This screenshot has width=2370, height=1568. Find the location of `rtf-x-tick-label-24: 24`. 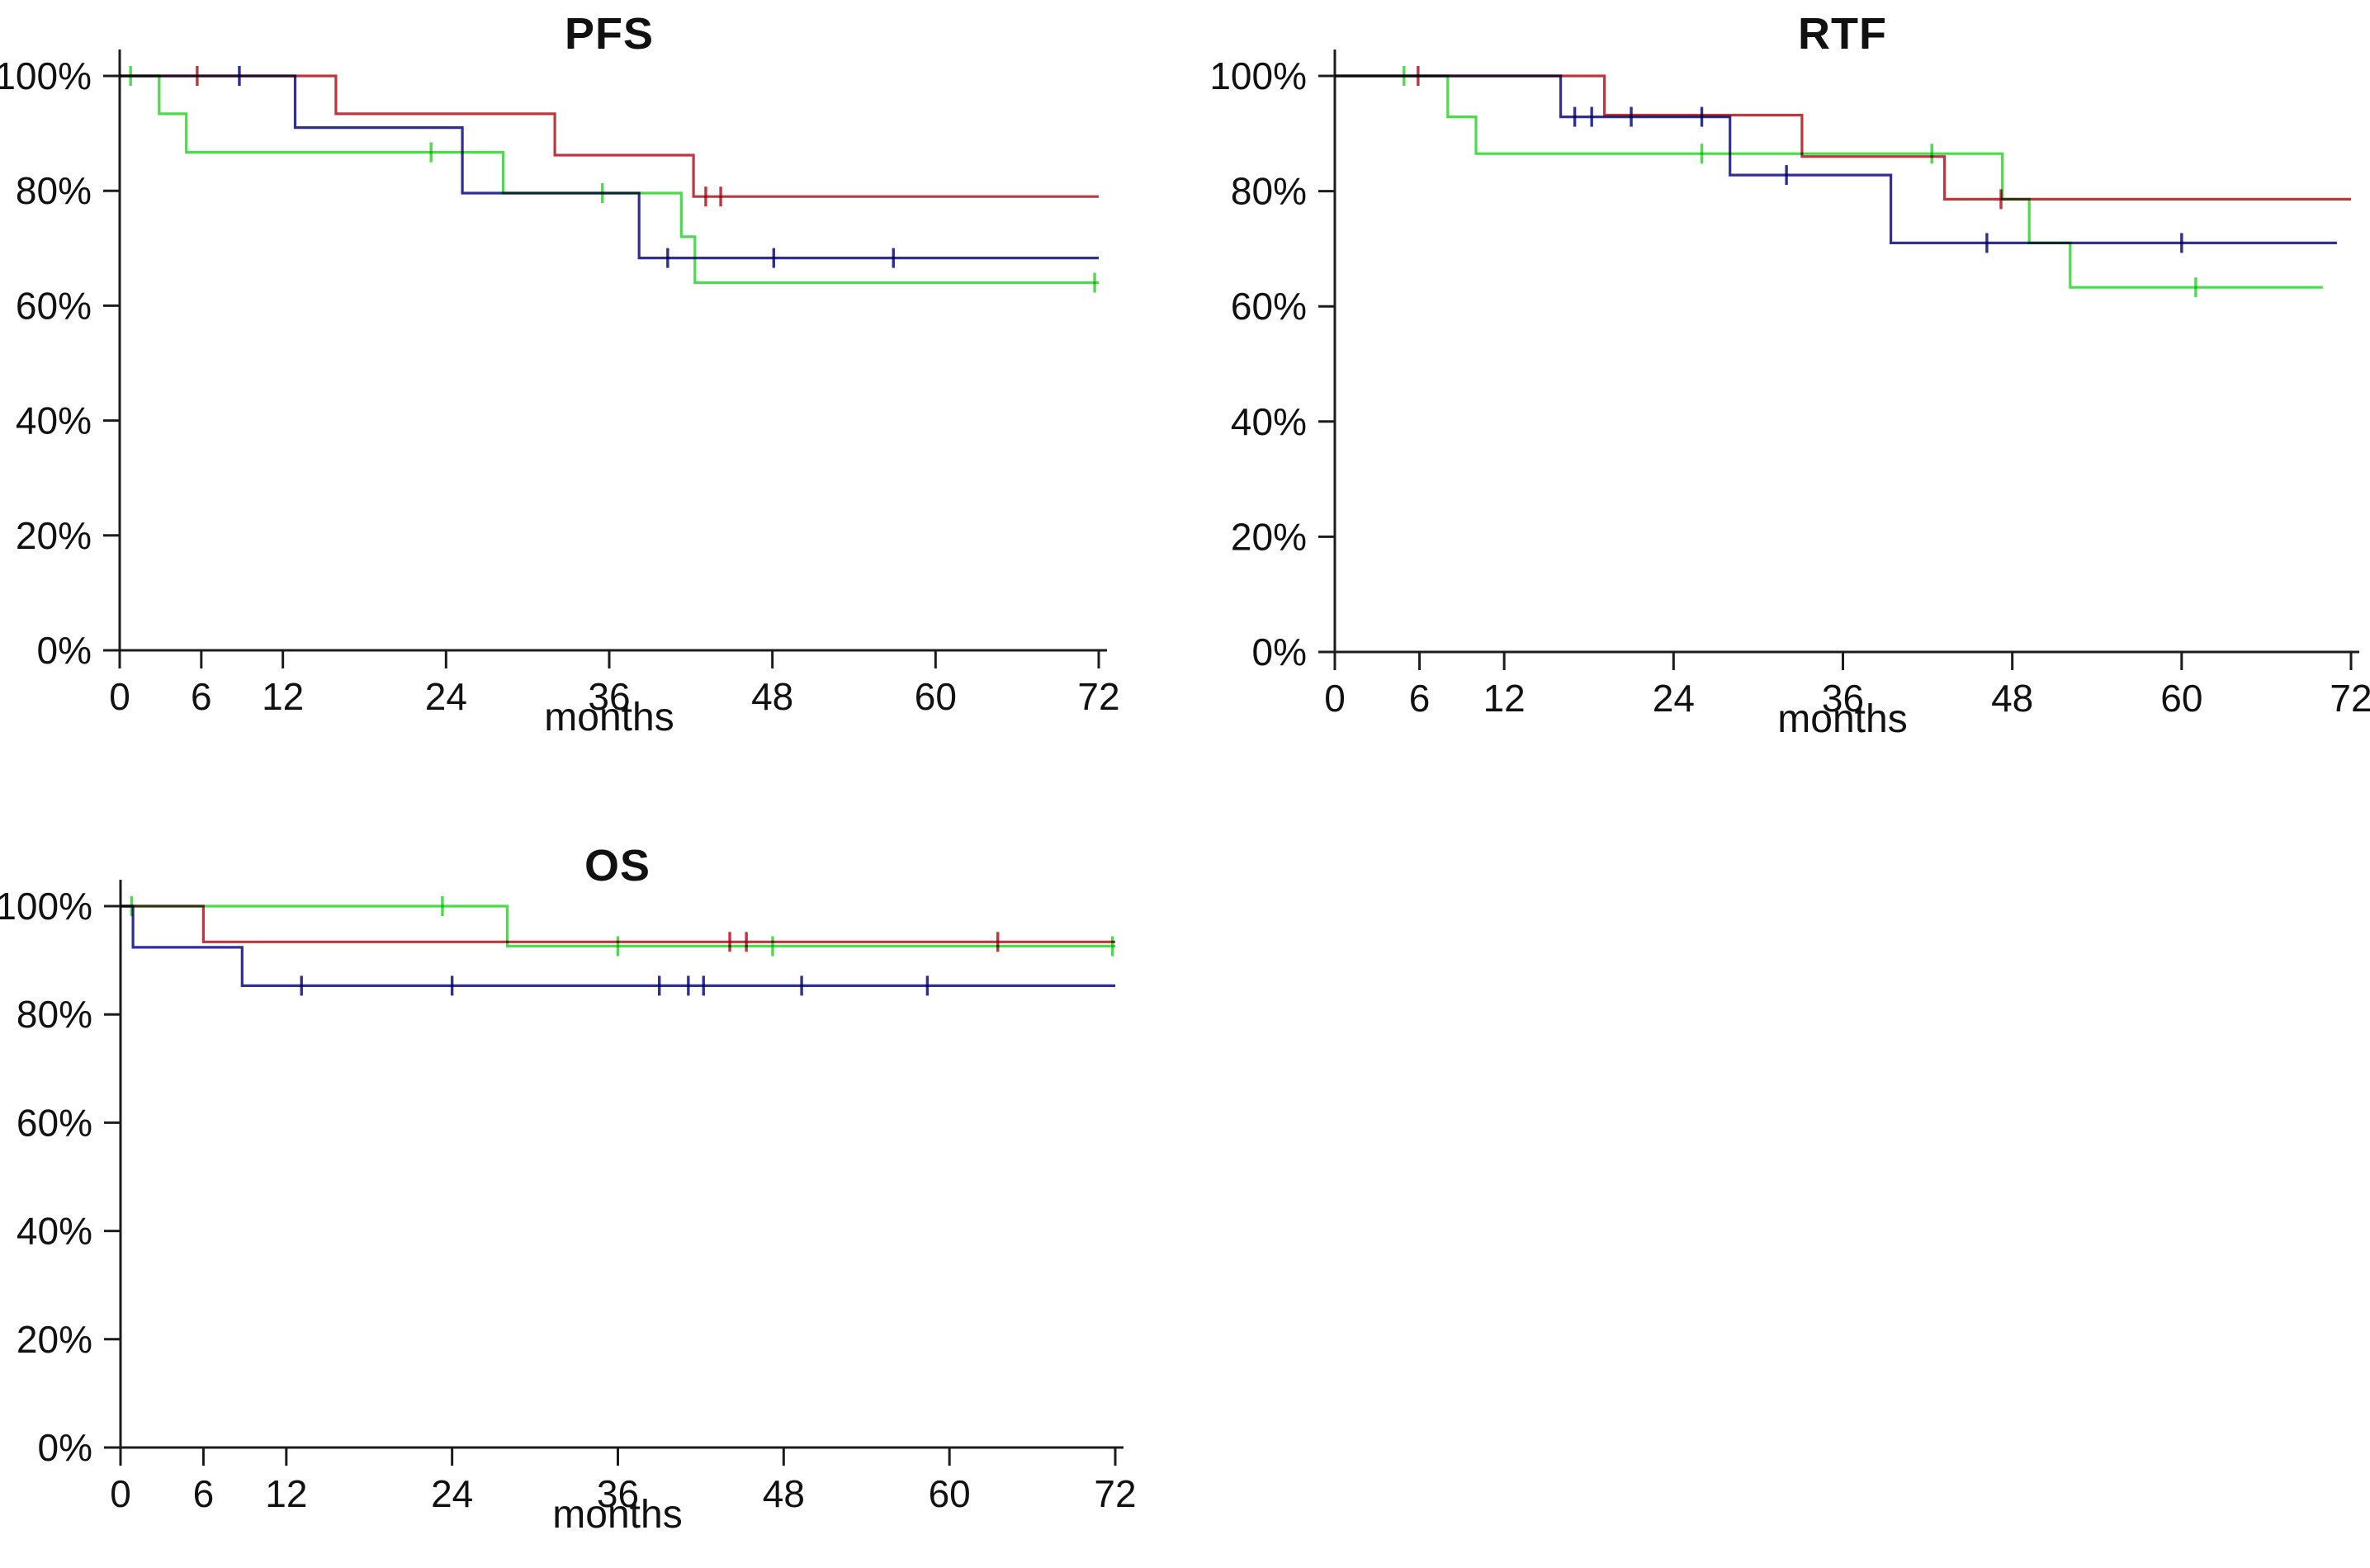

rtf-x-tick-label-24: 24 is located at coordinates (1674, 698).